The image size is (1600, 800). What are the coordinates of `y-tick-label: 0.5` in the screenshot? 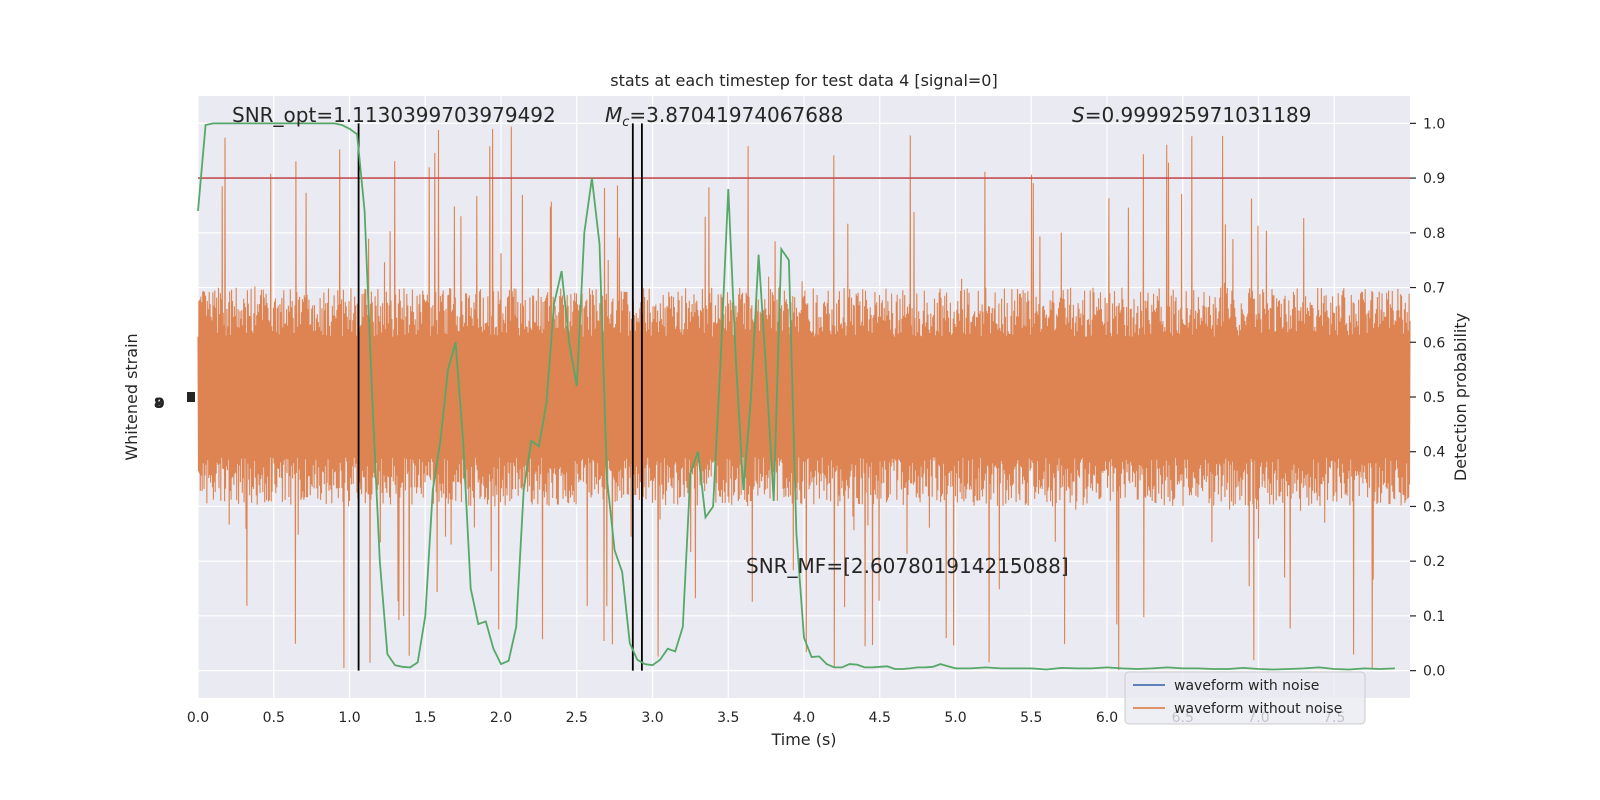 It's located at (1434, 398).